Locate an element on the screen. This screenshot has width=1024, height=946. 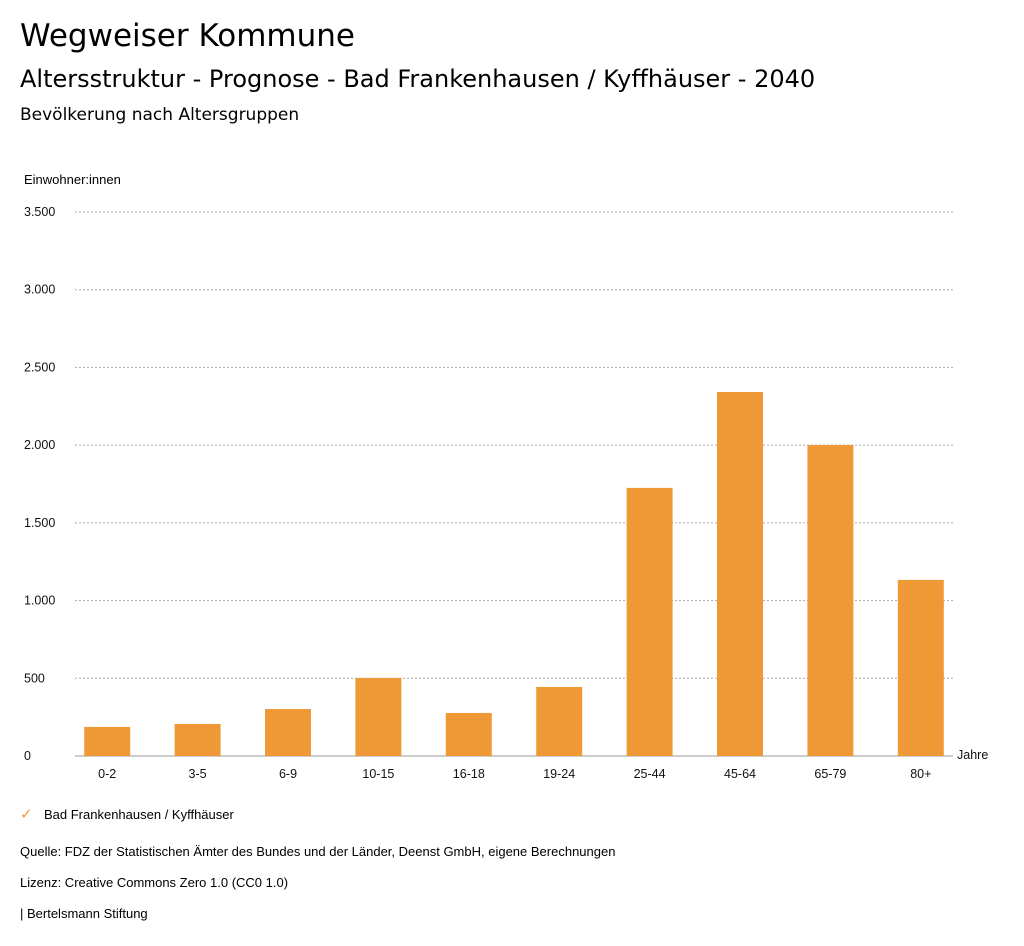
x-tick-label: 0-2 is located at coordinates (107, 774).